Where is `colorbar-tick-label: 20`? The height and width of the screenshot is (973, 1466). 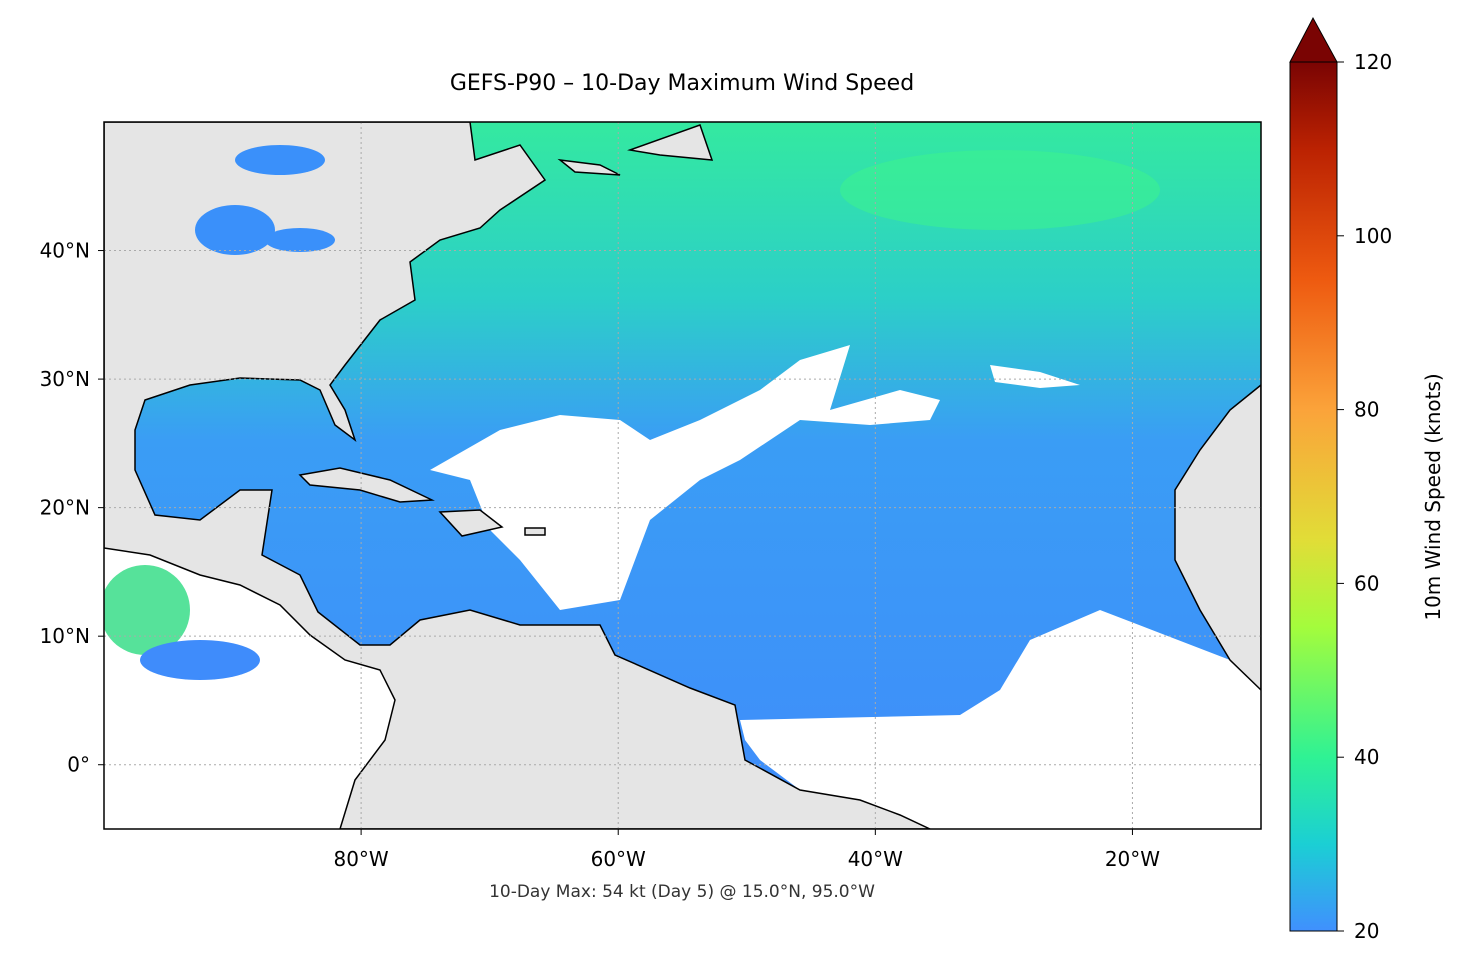 colorbar-tick-label: 20 is located at coordinates (1366, 931).